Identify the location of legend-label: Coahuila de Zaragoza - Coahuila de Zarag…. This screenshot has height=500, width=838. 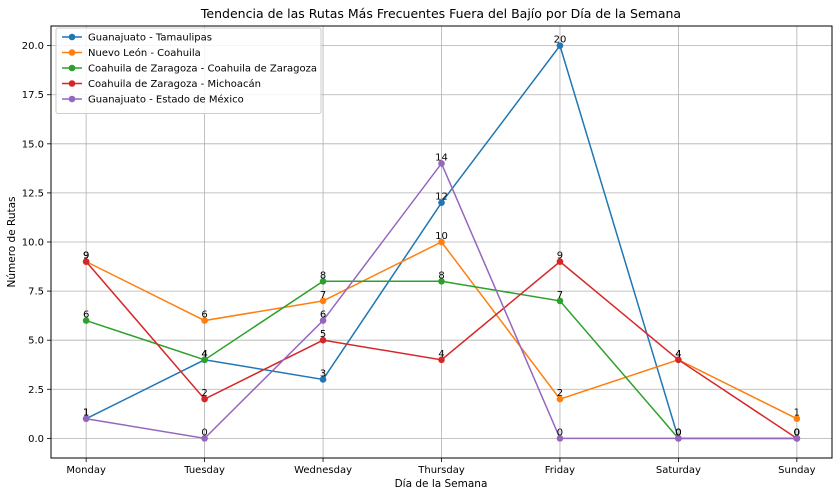
(202, 69).